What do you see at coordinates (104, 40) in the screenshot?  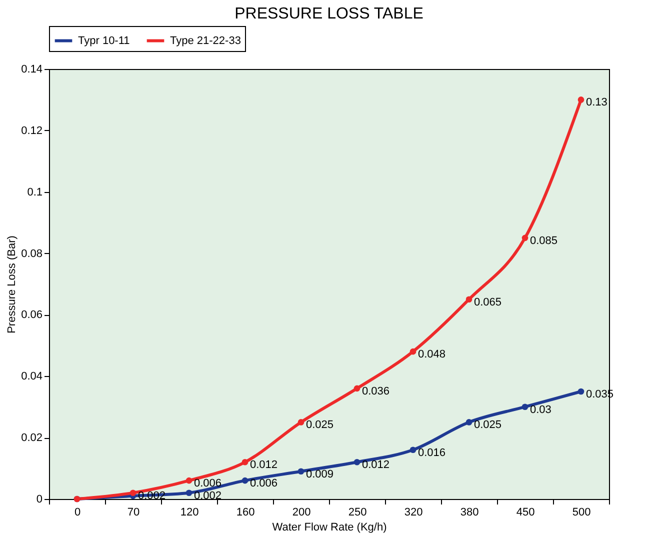 I see `legend-label: Typr 10-11` at bounding box center [104, 40].